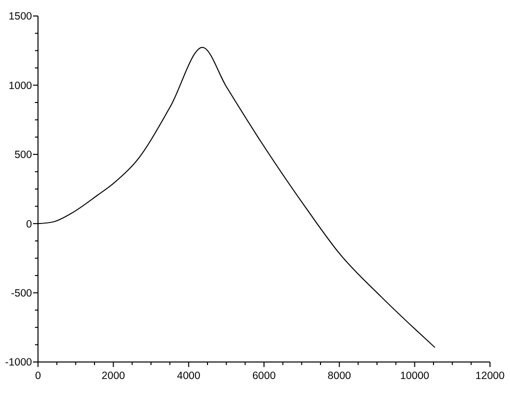 The height and width of the screenshot is (400, 510). Describe the element at coordinates (188, 376) in the screenshot. I see `x-tick-label: 4000` at that location.